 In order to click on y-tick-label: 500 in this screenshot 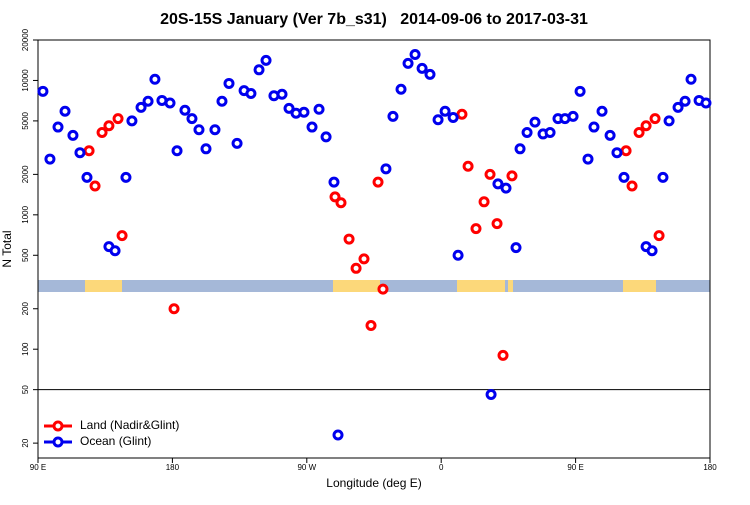, I will do `click(25, 255)`.